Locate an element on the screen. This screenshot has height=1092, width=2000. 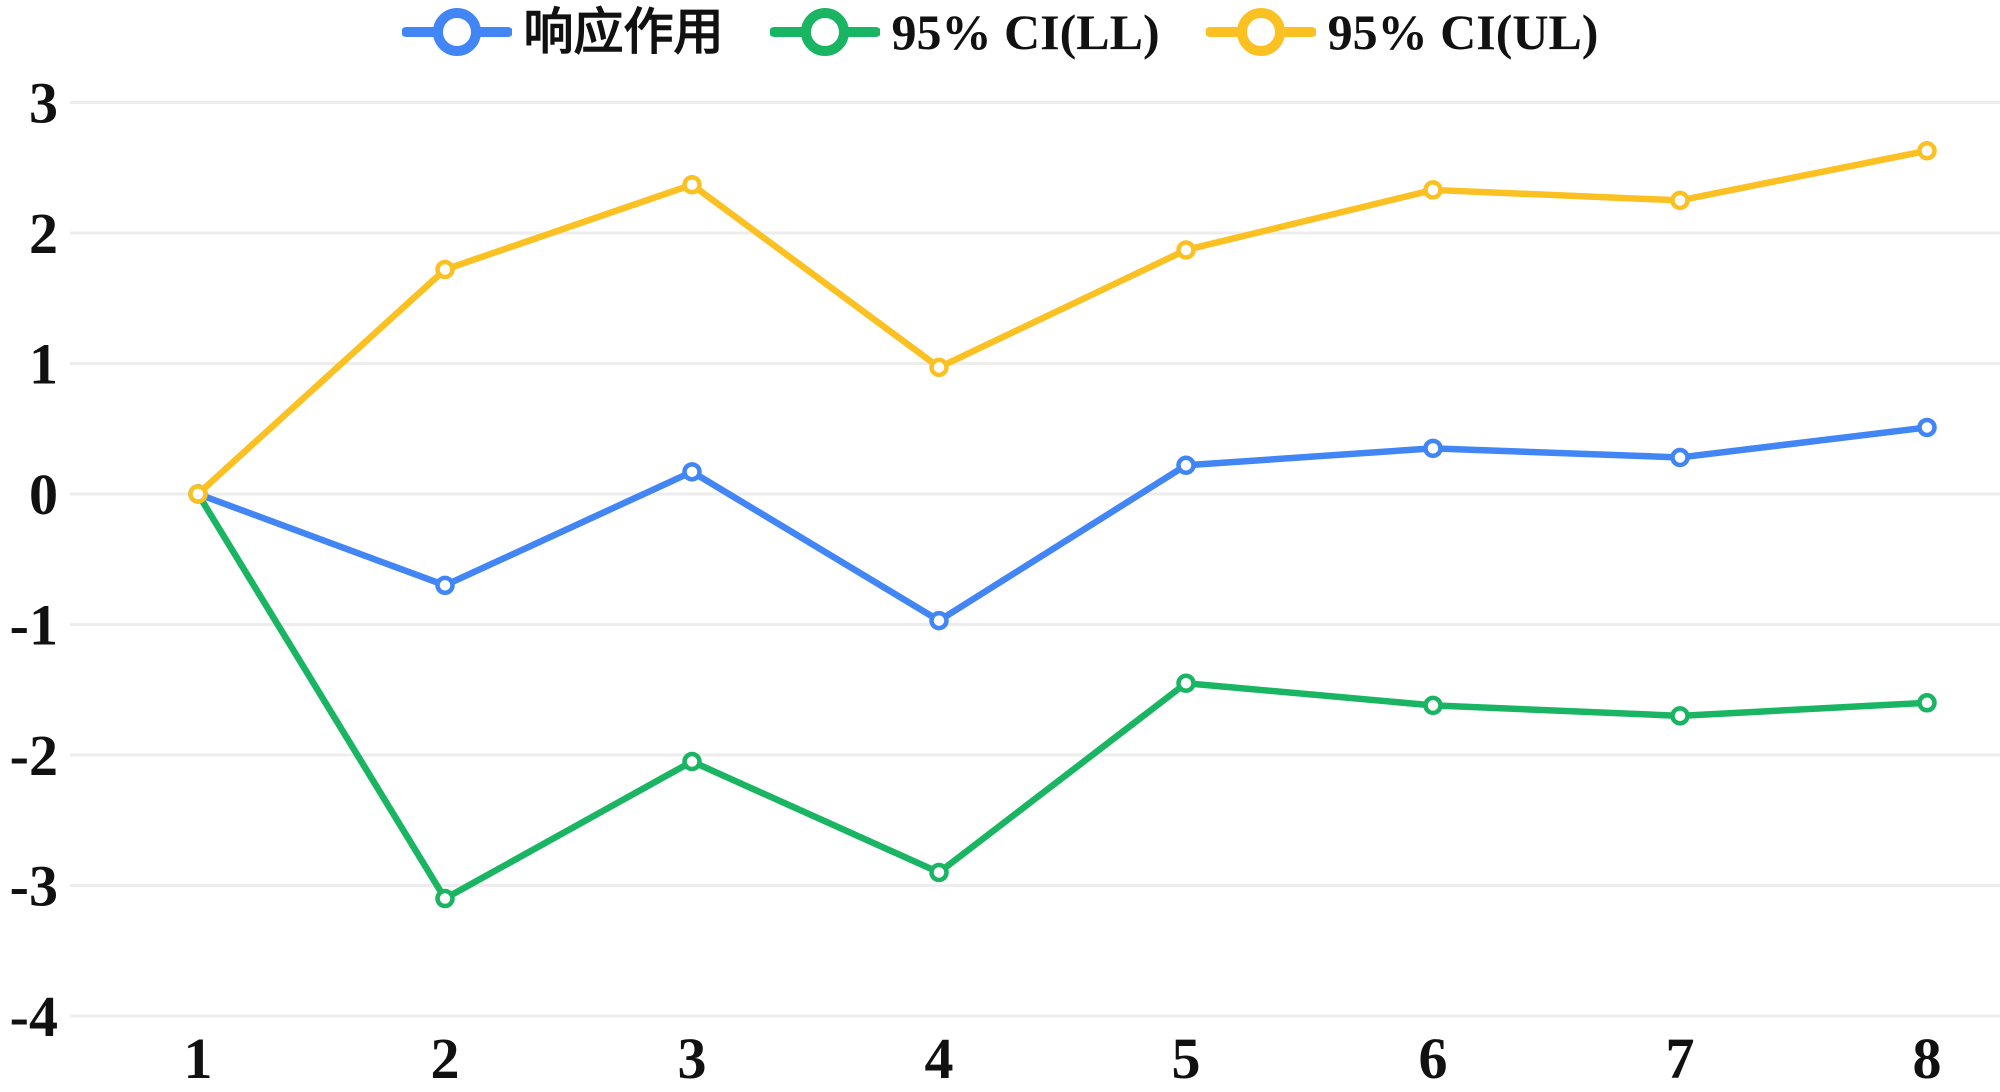
data-point-marker-s1-x7 is located at coordinates (1680, 716).